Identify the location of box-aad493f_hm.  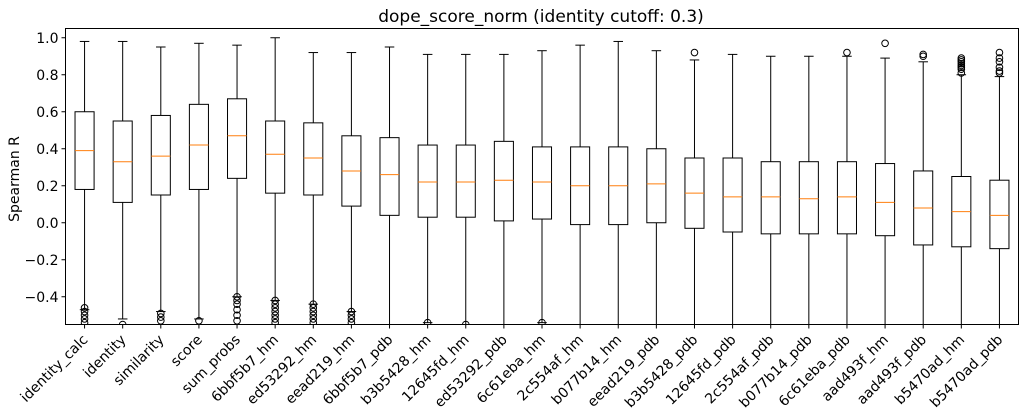
(885, 182).